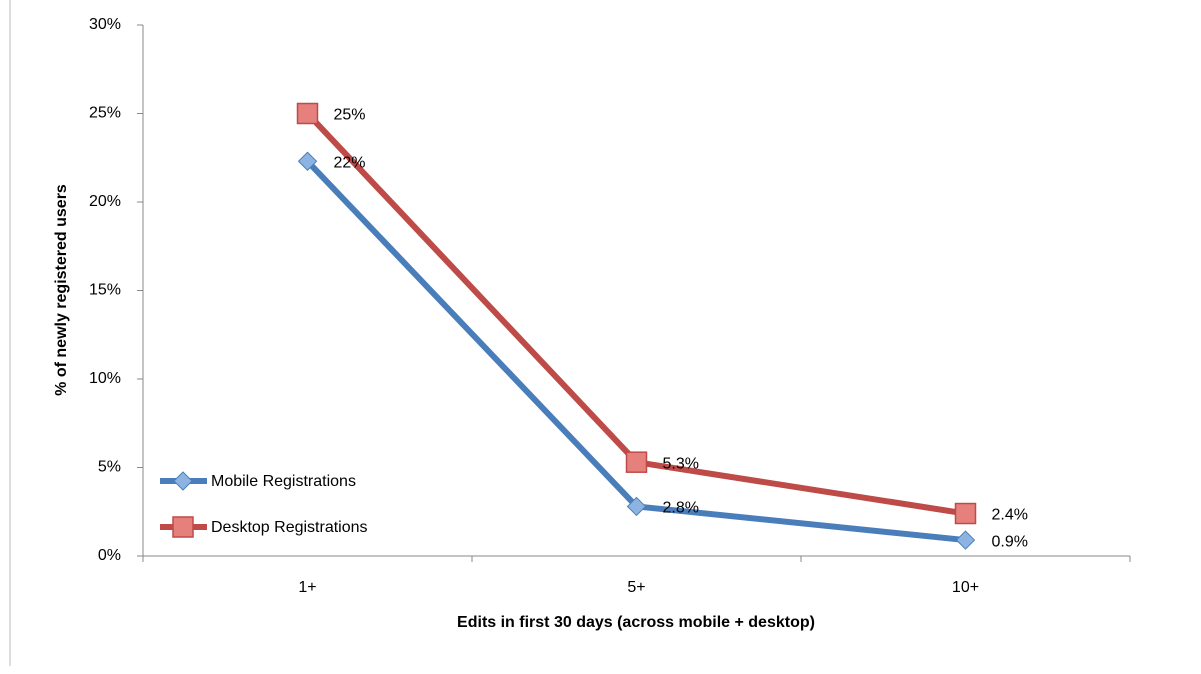 The width and height of the screenshot is (1201, 674). Describe the element at coordinates (105, 290) in the screenshot. I see `y-tick-label: 15%` at that location.